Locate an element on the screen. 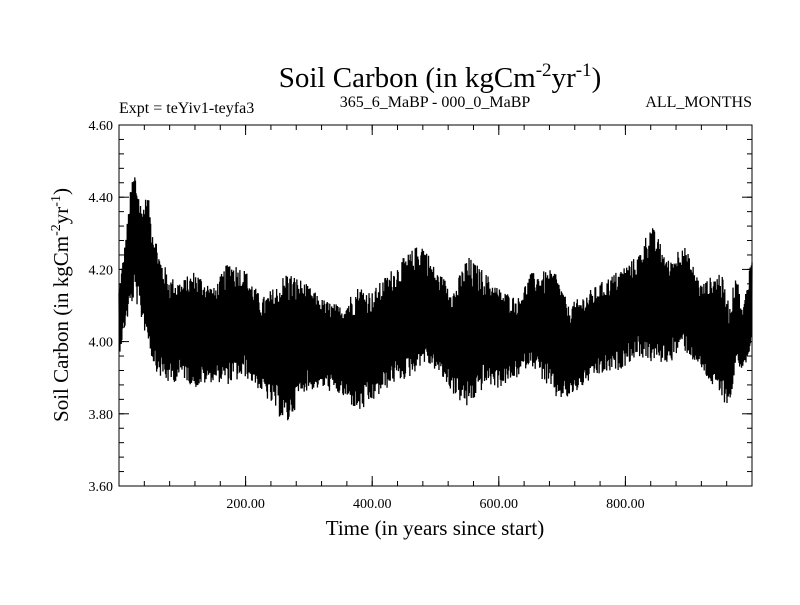  x-tick-label: 800.00 is located at coordinates (625, 504).